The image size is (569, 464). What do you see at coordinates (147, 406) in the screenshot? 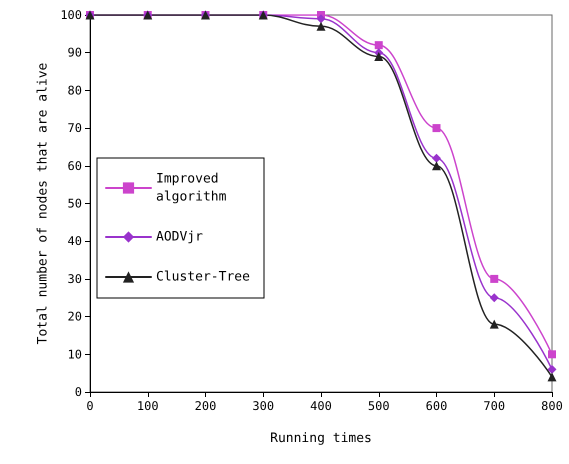
I see `x-tick-label: 100` at bounding box center [147, 406].